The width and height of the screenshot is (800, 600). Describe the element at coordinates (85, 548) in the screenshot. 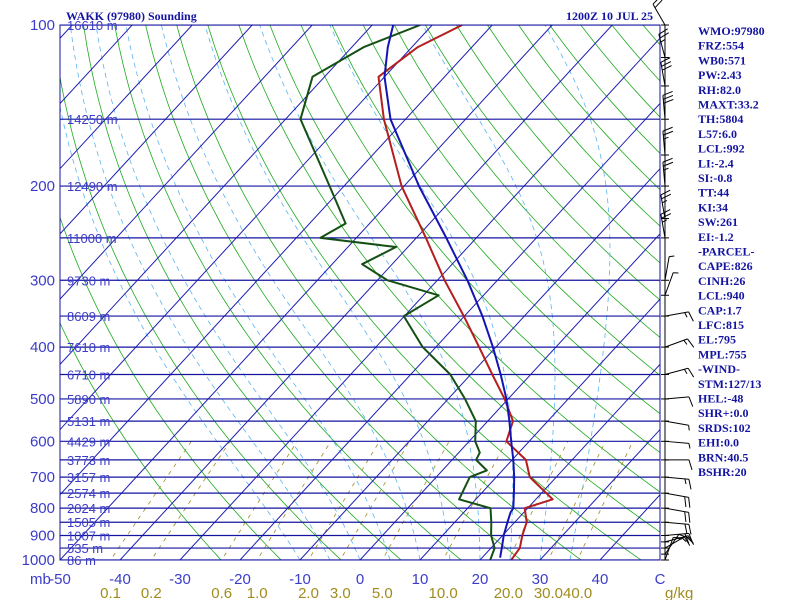

I see `height-label: 535 m` at that location.